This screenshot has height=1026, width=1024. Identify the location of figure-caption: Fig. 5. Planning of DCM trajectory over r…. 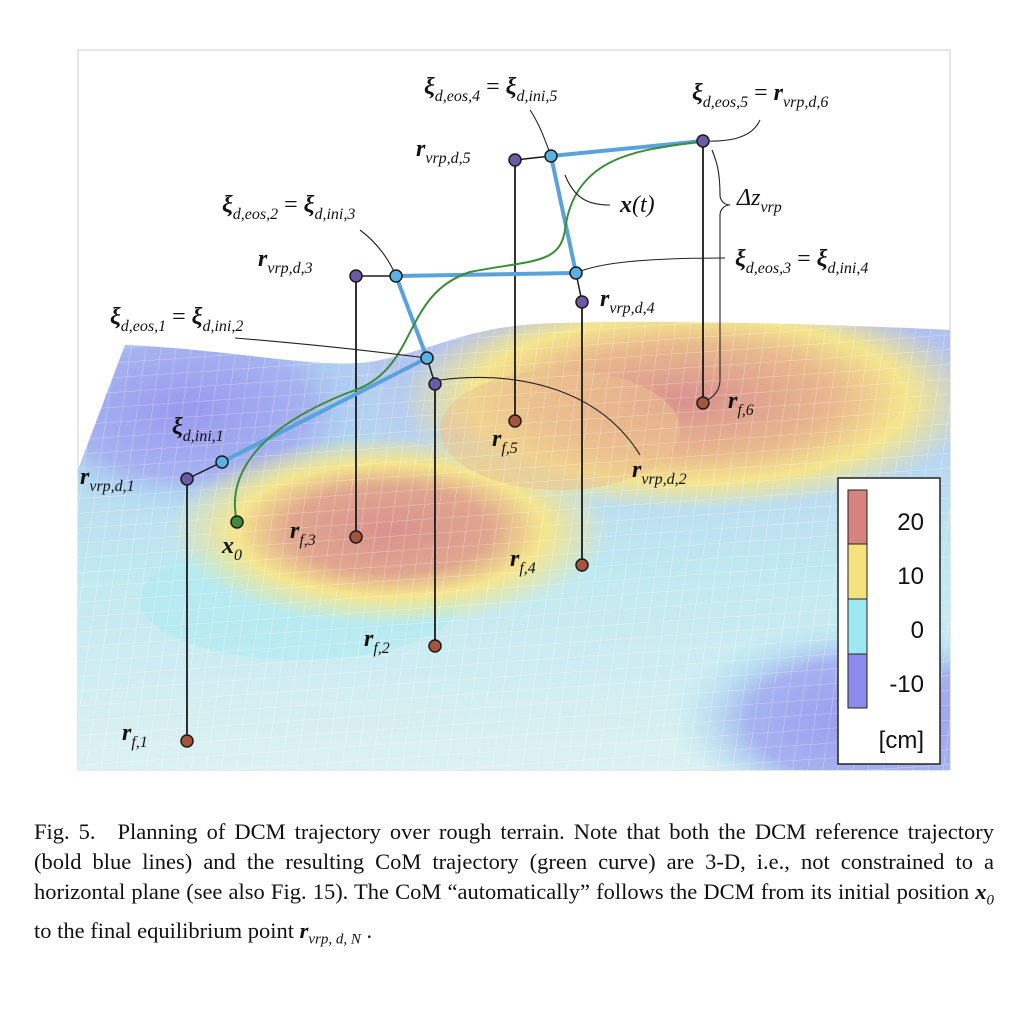
(514, 885).